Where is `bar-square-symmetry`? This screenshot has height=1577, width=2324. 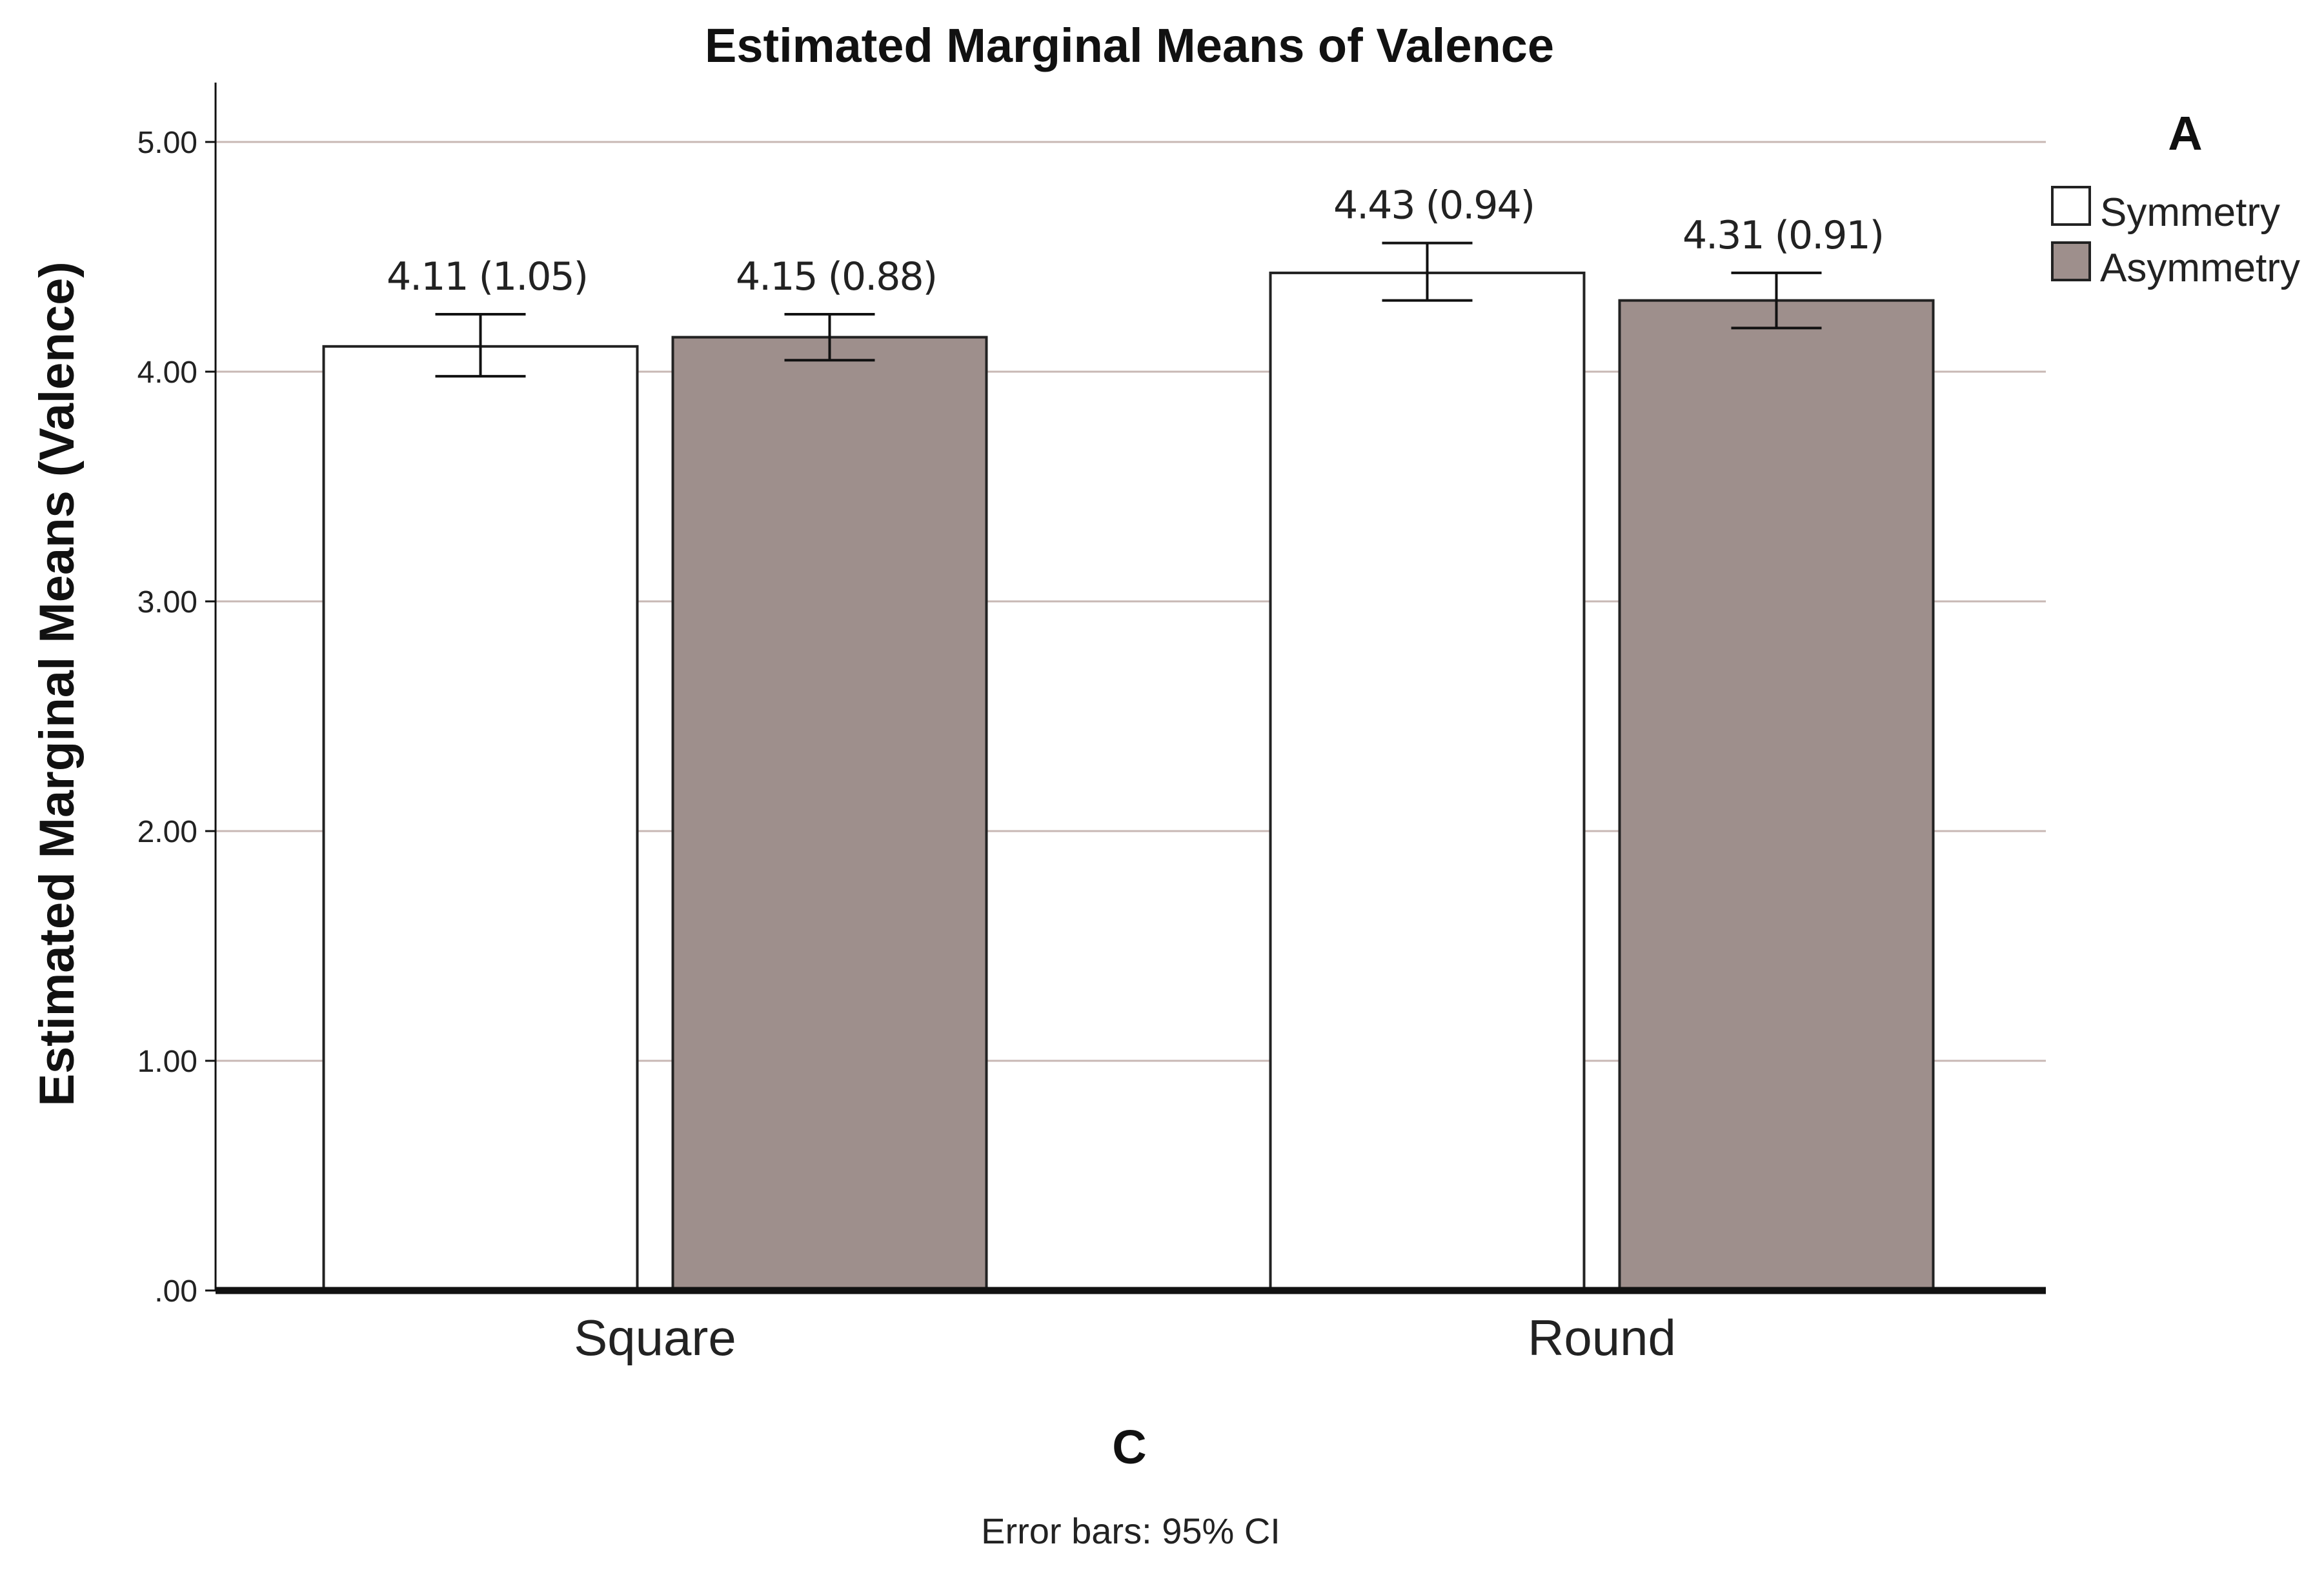 bar-square-symmetry is located at coordinates (481, 819).